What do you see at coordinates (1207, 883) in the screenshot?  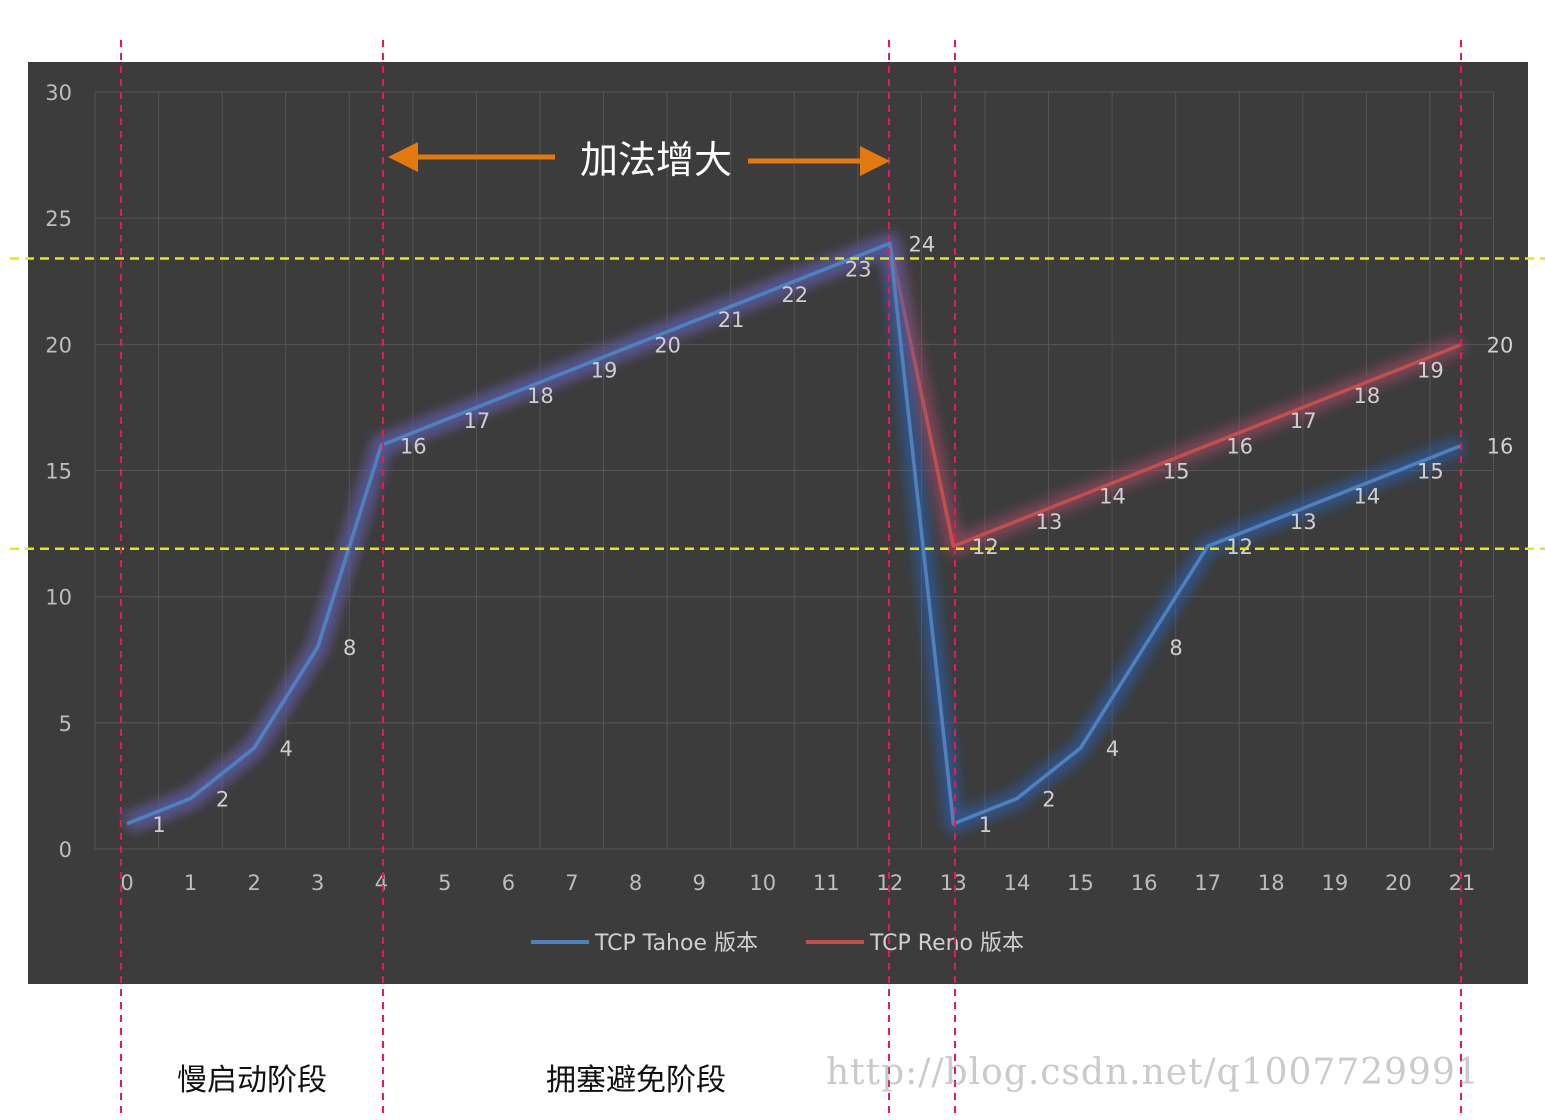 I see `x-tick-label: 17` at bounding box center [1207, 883].